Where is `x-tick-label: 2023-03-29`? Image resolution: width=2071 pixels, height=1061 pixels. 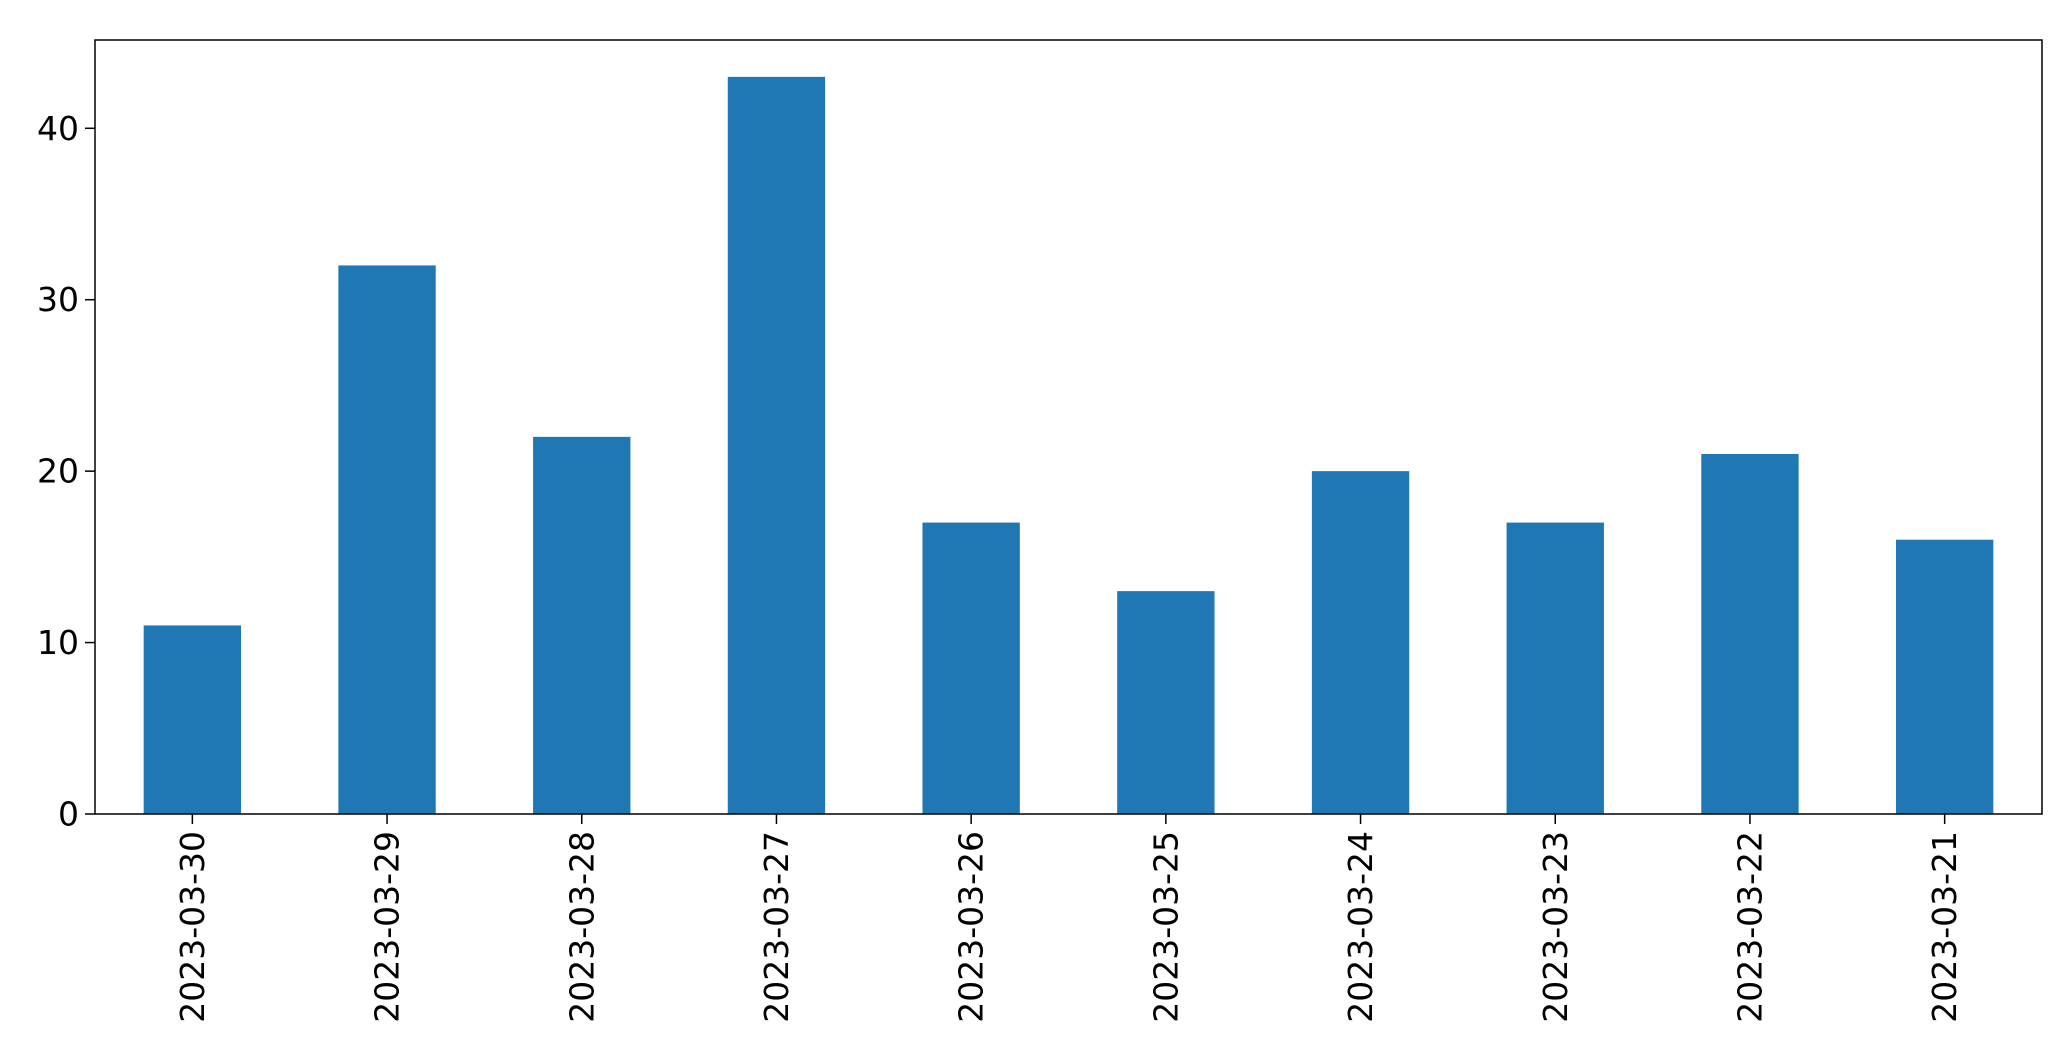
x-tick-label: 2023-03-29 is located at coordinates (387, 927).